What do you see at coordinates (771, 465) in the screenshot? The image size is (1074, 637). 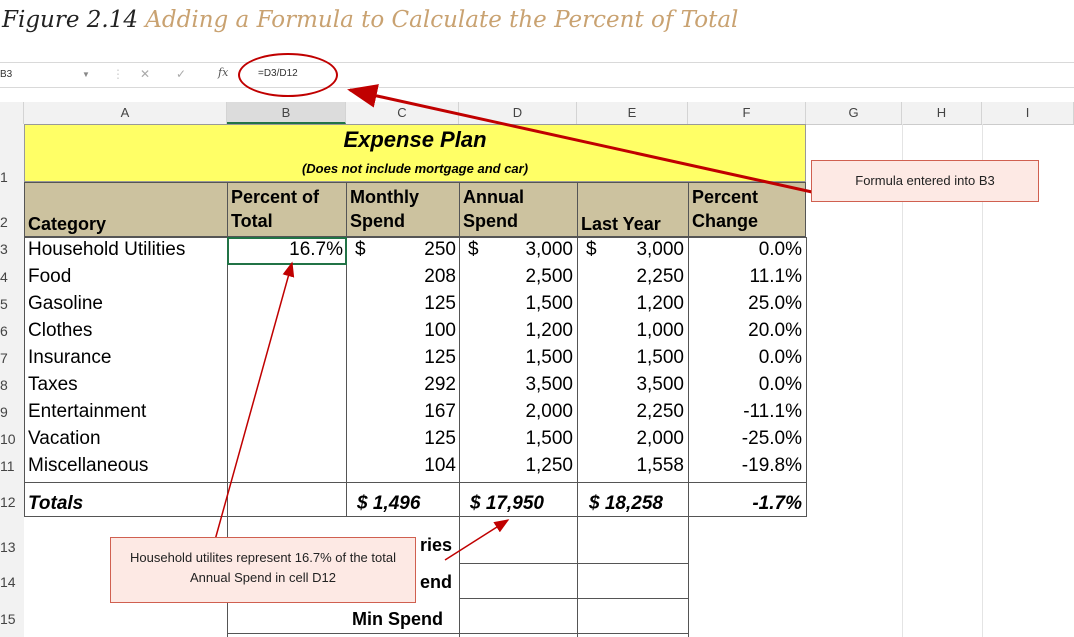 I see `percent-change-cell: -19.8%` at bounding box center [771, 465].